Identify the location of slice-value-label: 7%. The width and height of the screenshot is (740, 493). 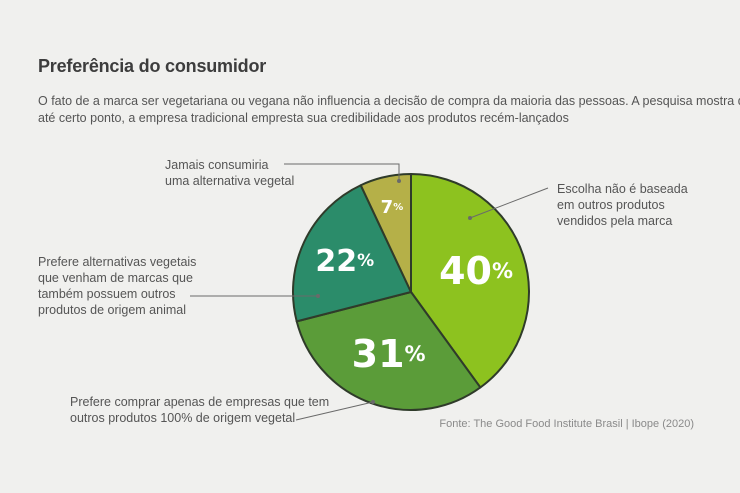
(392, 206).